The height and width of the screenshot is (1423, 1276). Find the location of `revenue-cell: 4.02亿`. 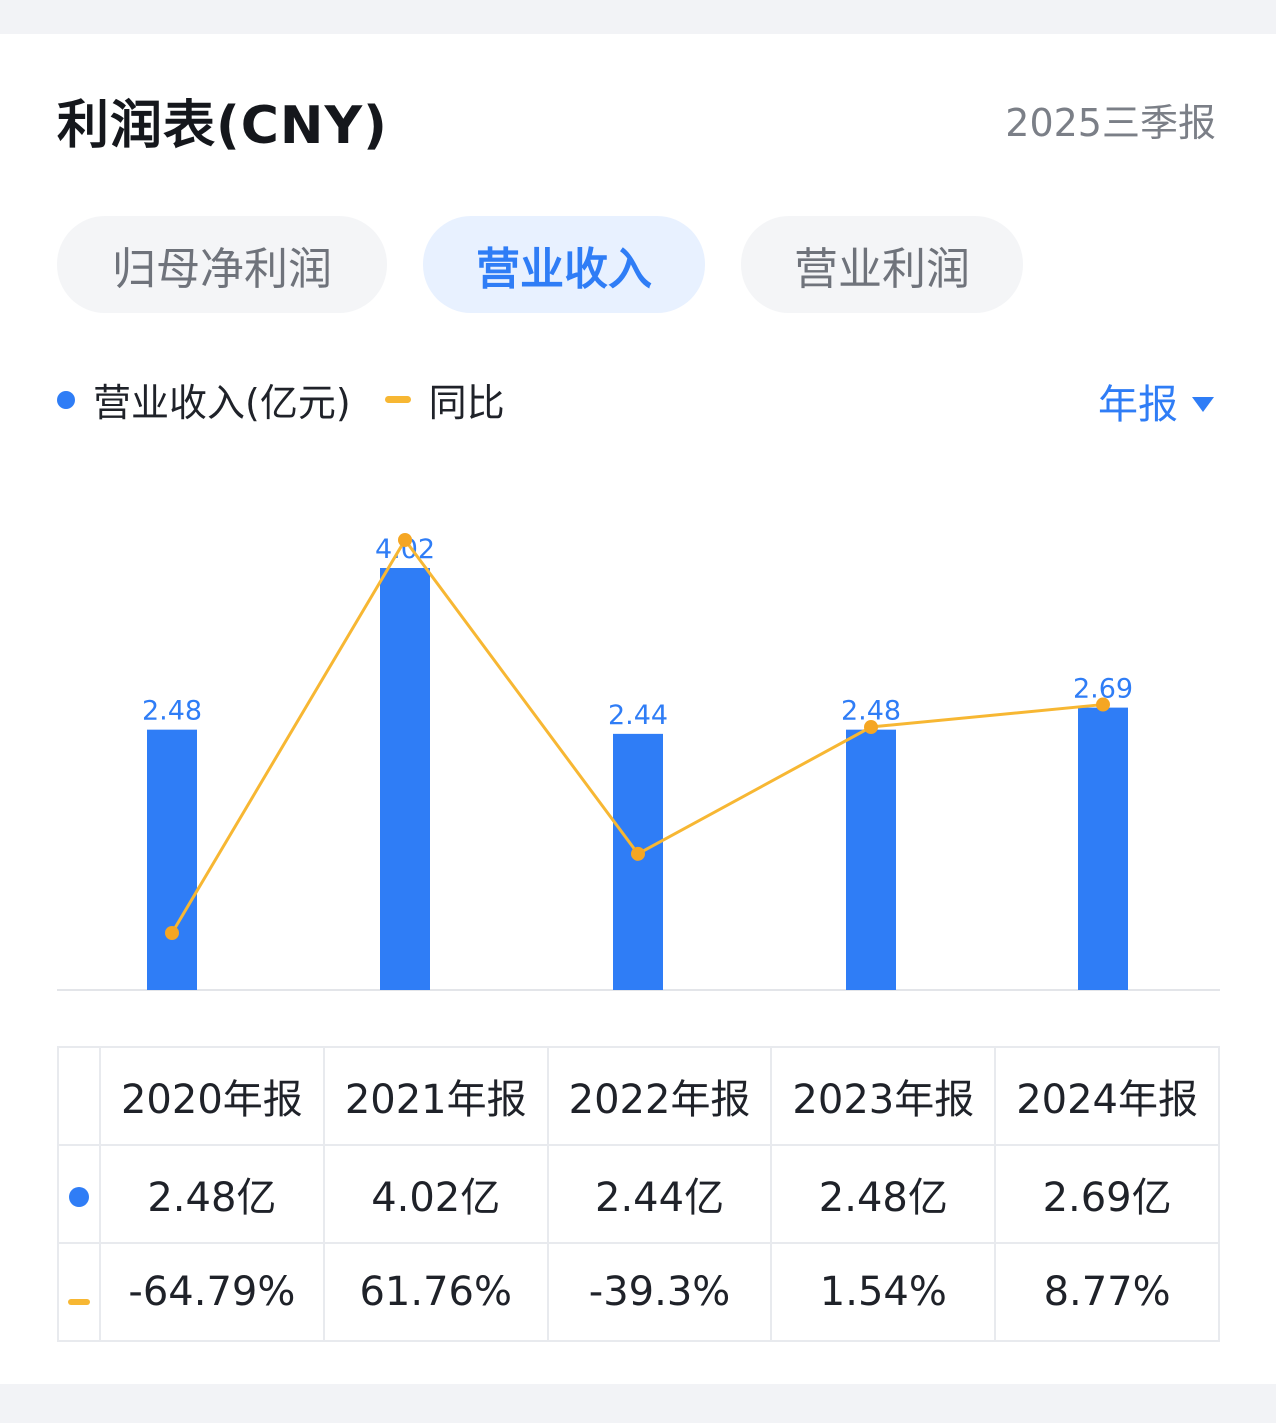

revenue-cell: 4.02亿 is located at coordinates (435, 1194).